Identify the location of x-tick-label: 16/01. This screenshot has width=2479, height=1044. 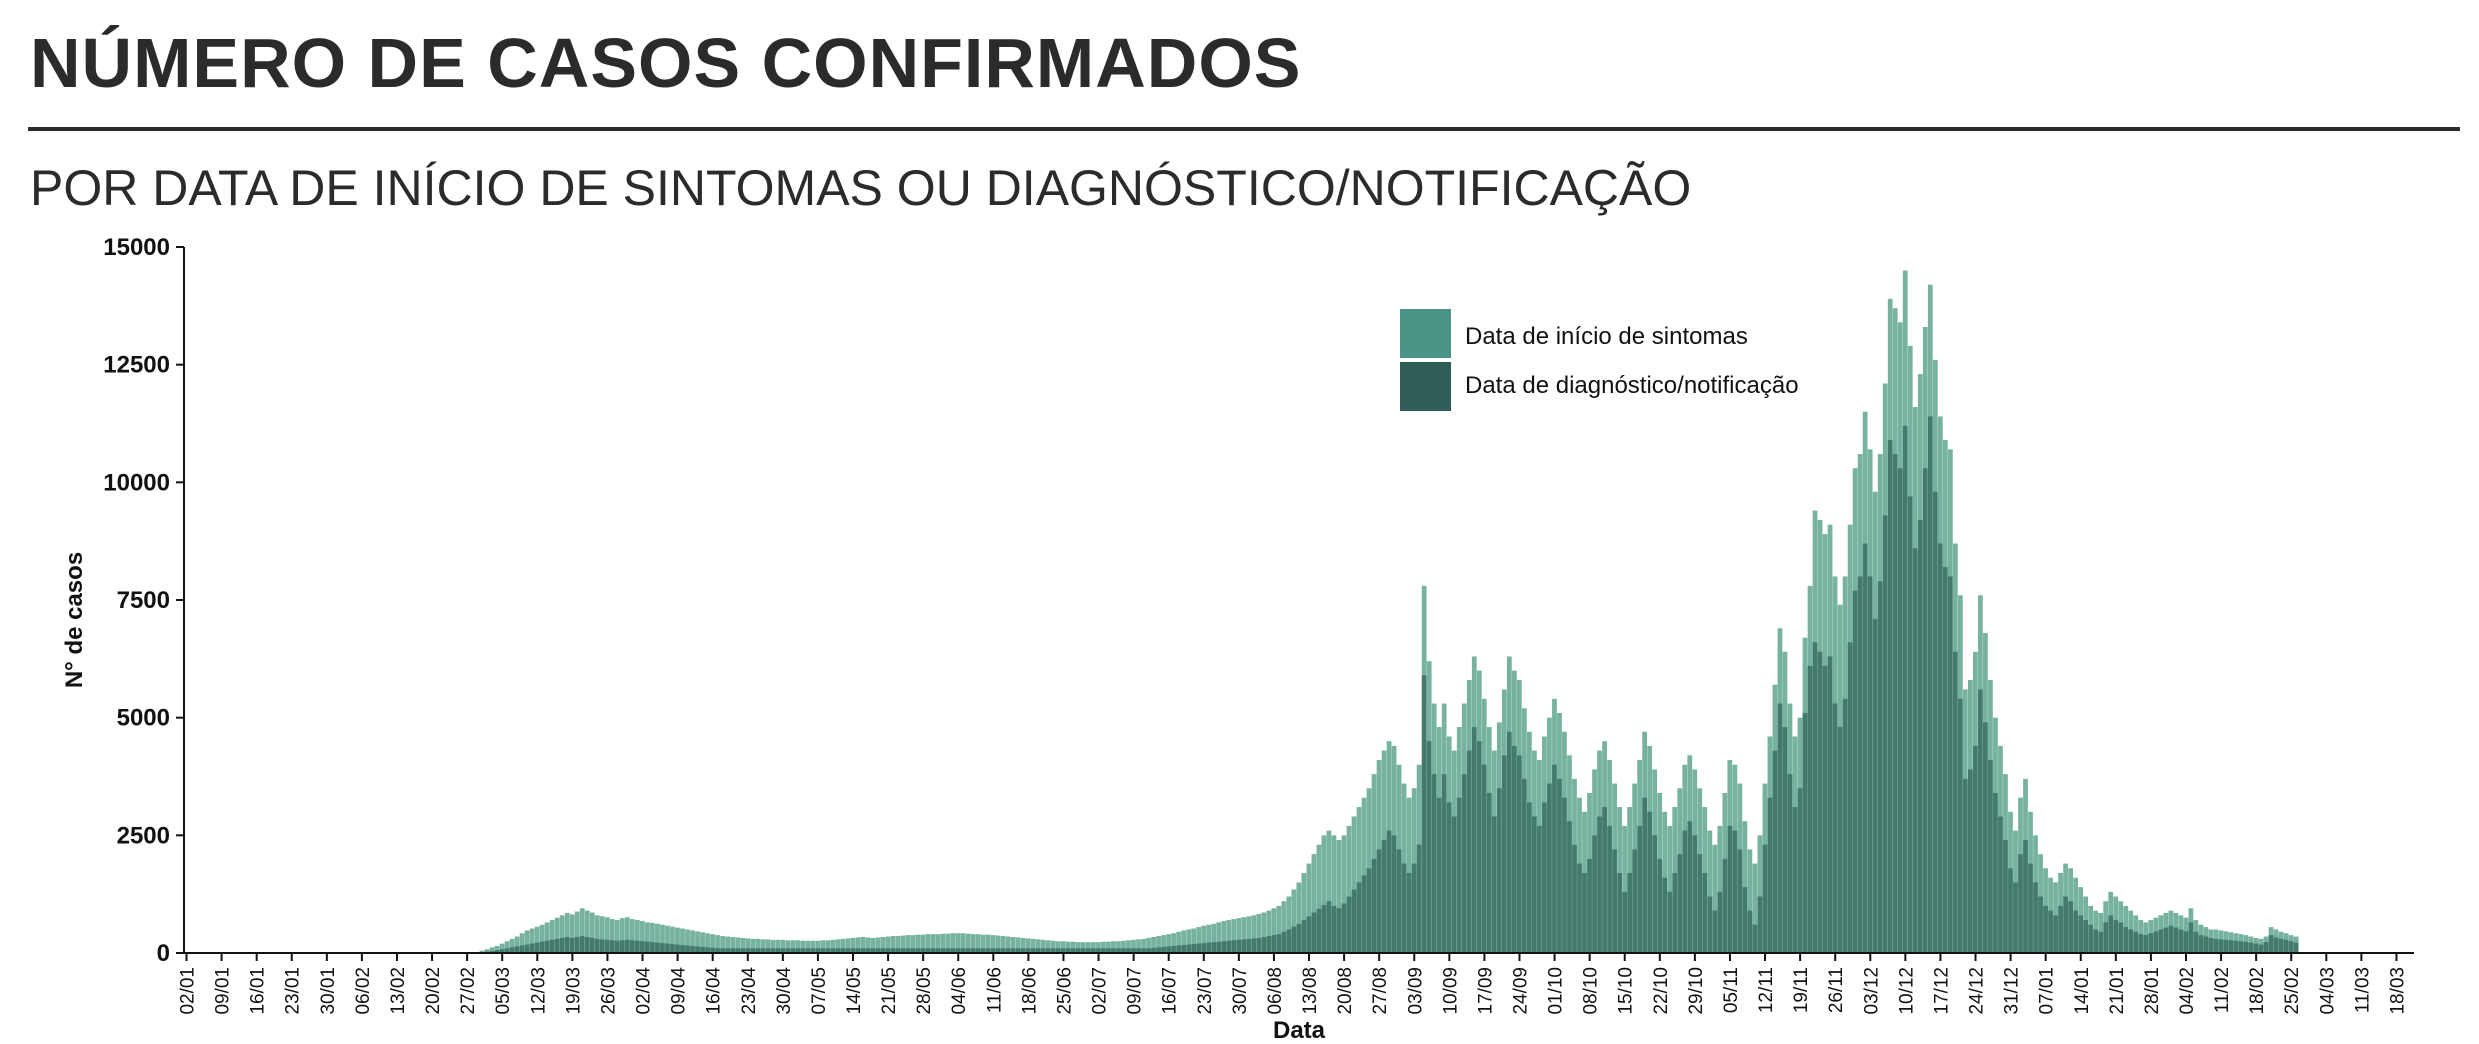
(258, 991).